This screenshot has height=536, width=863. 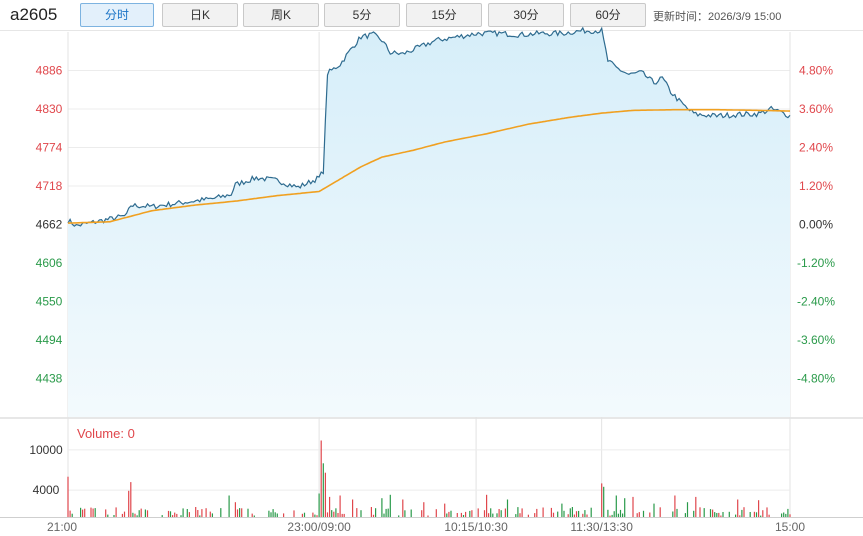 I want to click on tab-60min: 60分, so click(x=608, y=15).